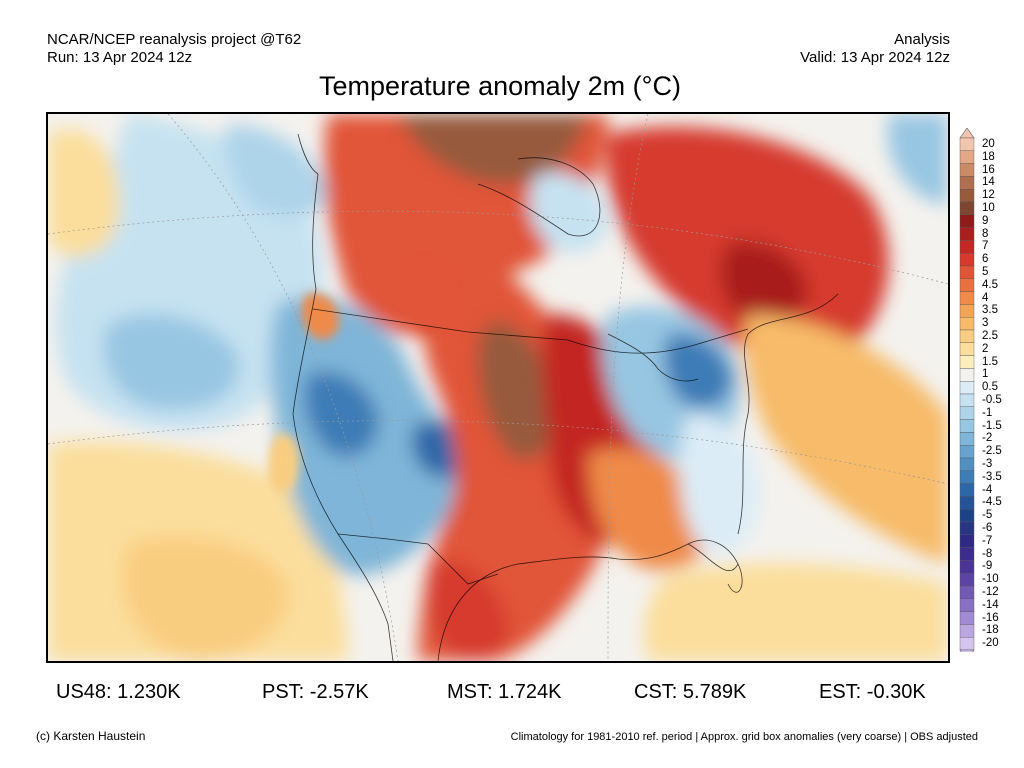 This screenshot has height=768, width=1024. Describe the element at coordinates (985, 246) in the screenshot. I see `colorbar-label: 7` at that location.